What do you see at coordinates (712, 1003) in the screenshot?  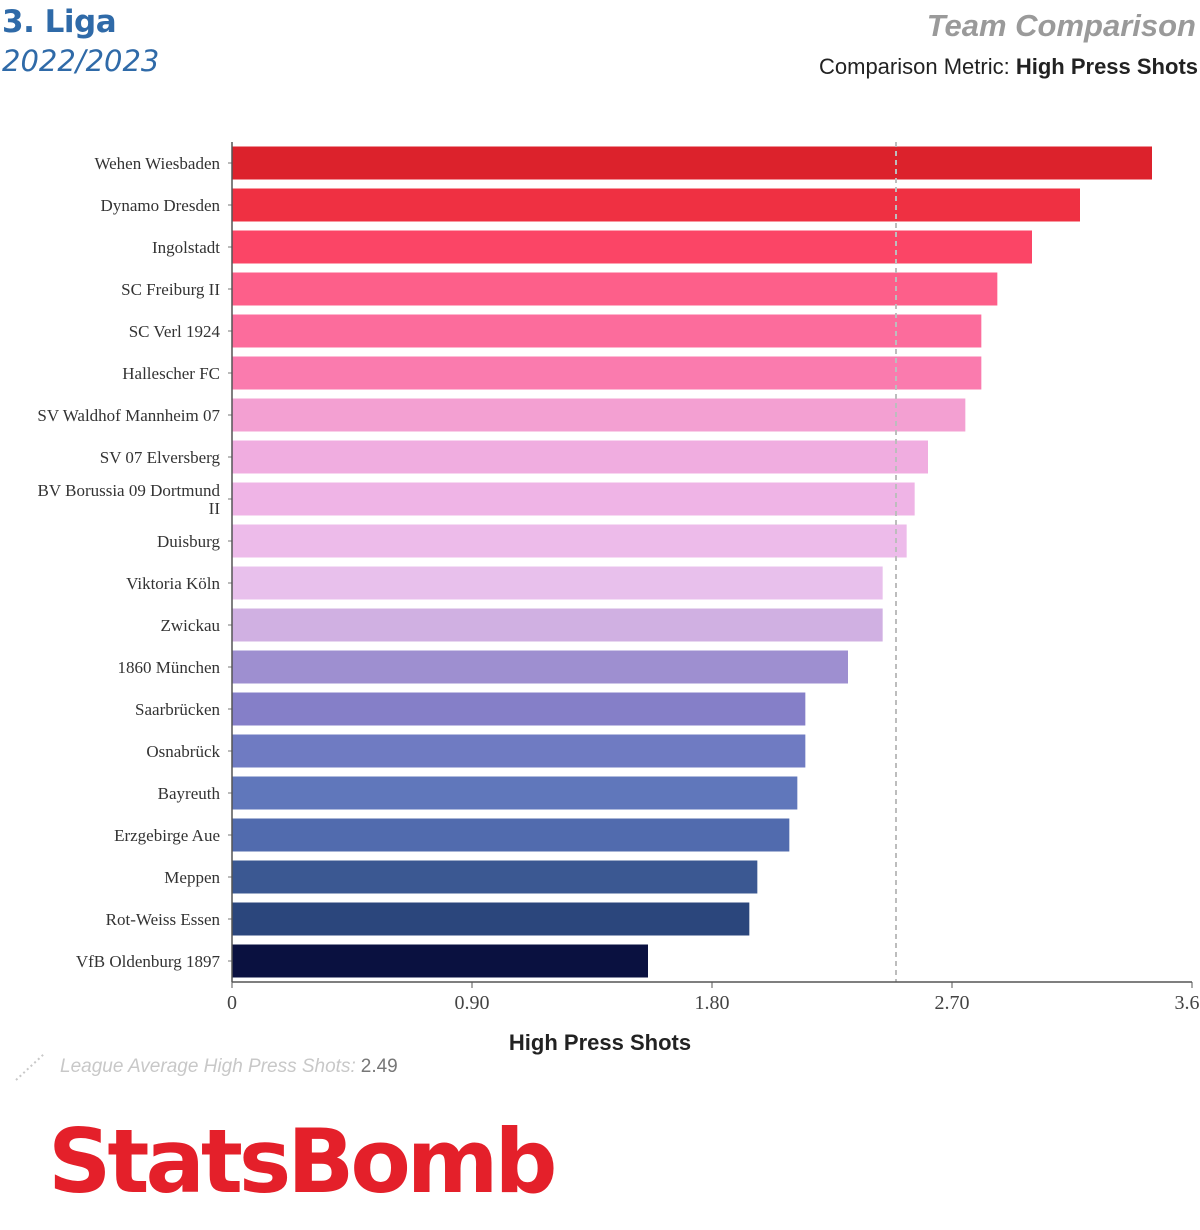 I see `x-tick-label-2: 1.80` at bounding box center [712, 1003].